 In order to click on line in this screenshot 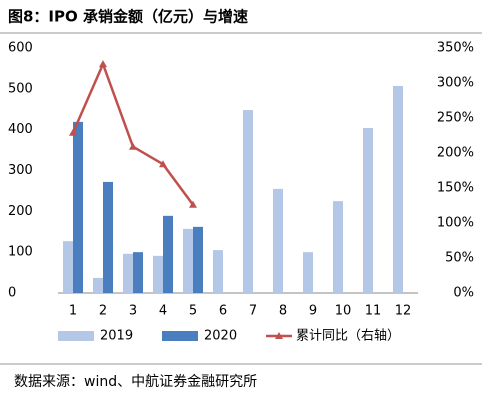, I will do `click(133, 133)`.